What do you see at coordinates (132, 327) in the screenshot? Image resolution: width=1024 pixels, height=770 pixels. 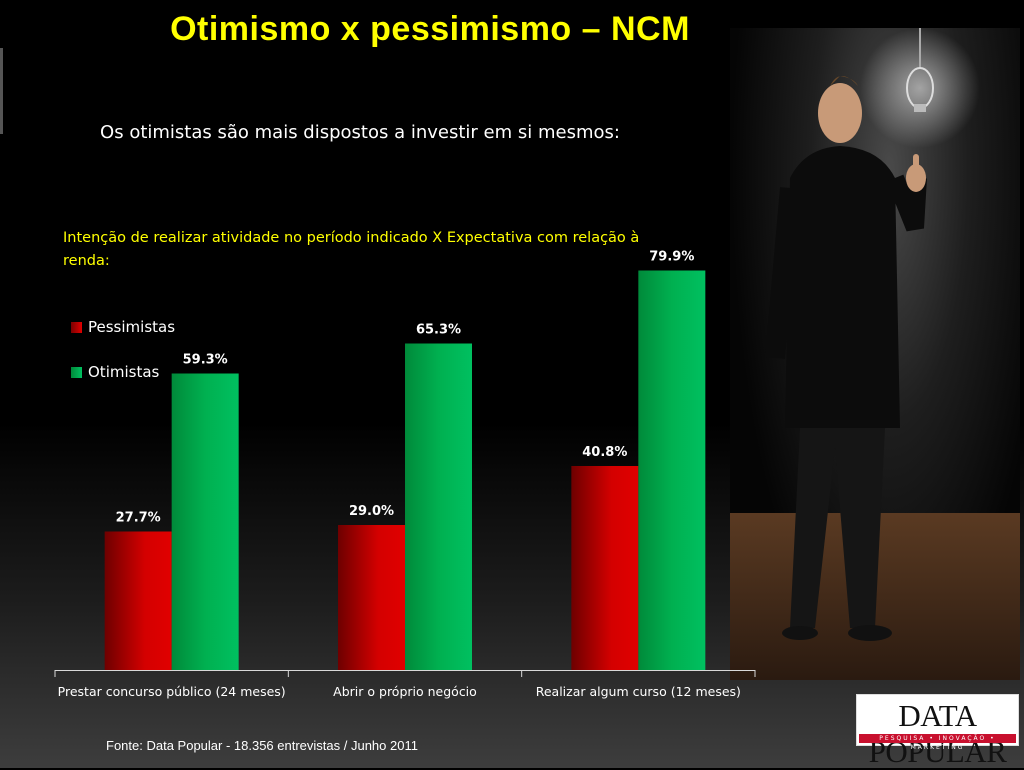 I see `legend-label-pessimistas: Pessimistas` at bounding box center [132, 327].